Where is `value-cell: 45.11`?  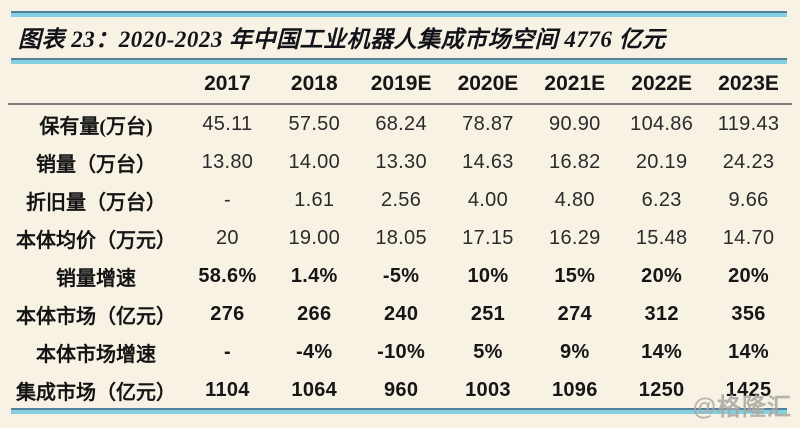 value-cell: 45.11 is located at coordinates (227, 123).